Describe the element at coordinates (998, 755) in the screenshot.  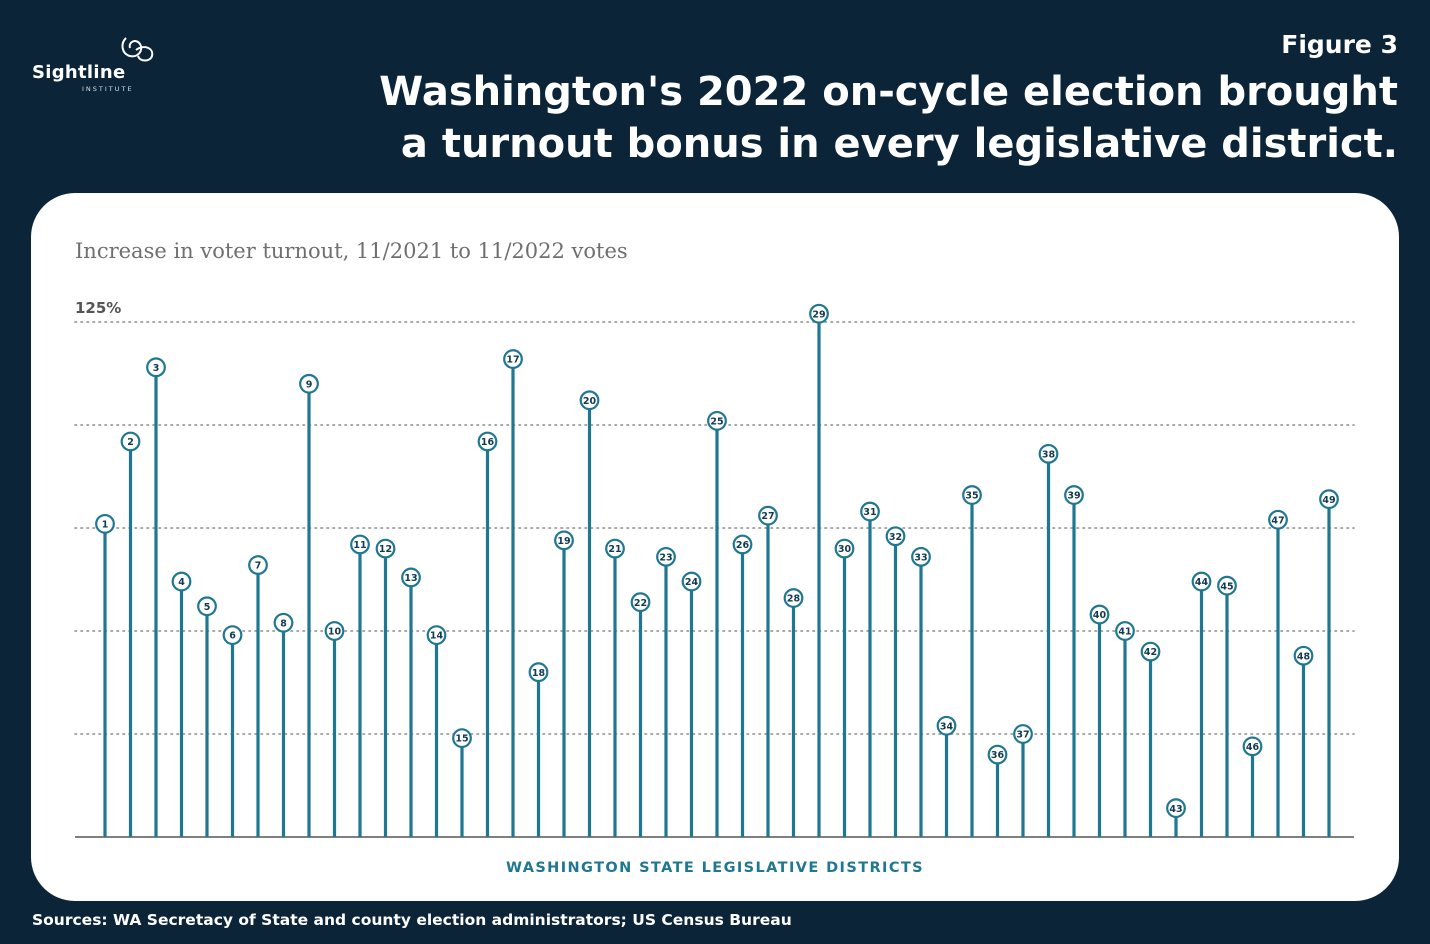
I see `district-label-36: 36` at that location.